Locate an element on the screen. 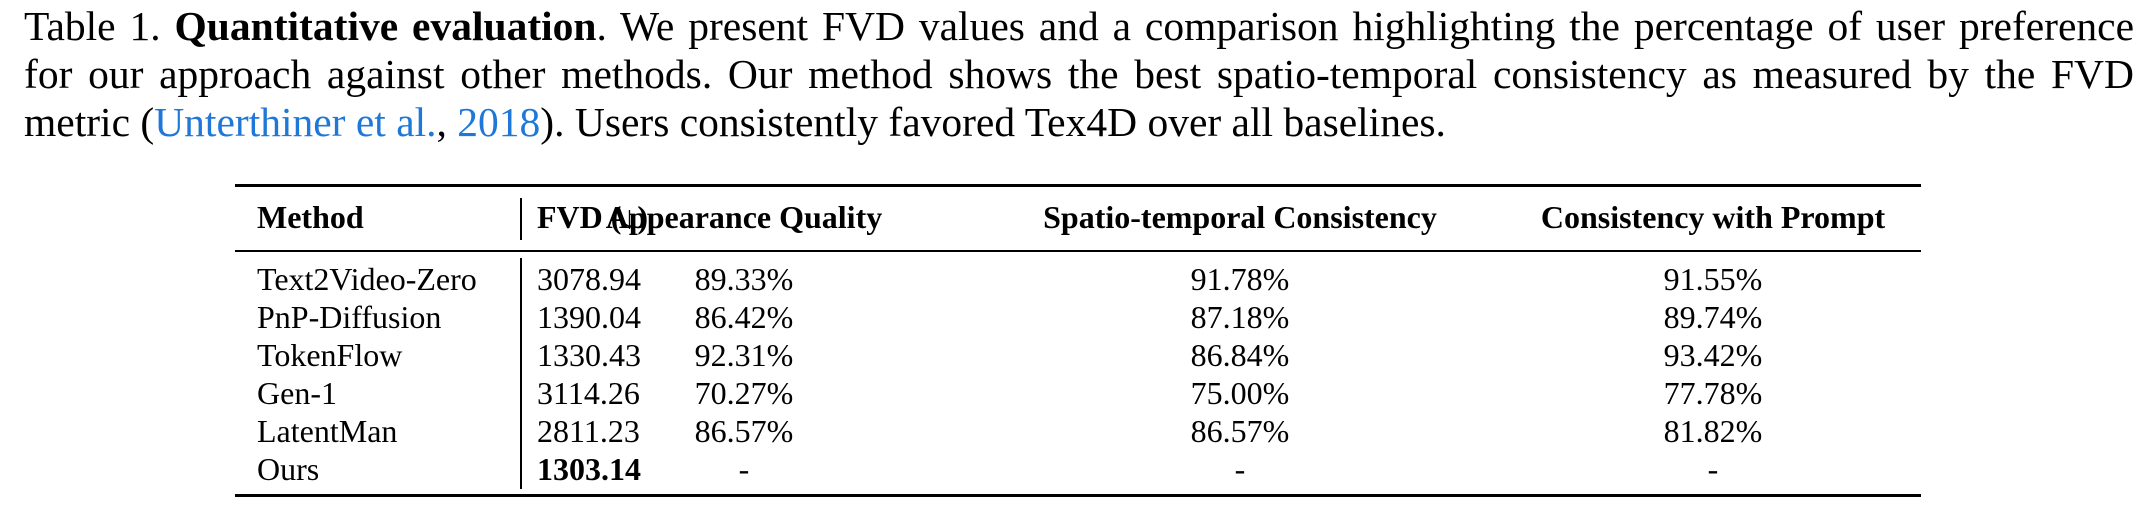 This screenshot has width=2152, height=508. cell-fvd: 3114.26 is located at coordinates (588, 393).